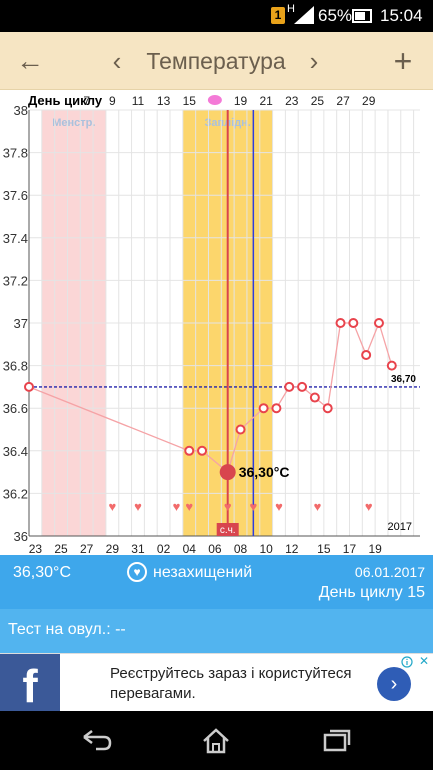 This screenshot has height=770, width=433. What do you see at coordinates (350, 548) in the screenshot?
I see `date-tick: 17` at bounding box center [350, 548].